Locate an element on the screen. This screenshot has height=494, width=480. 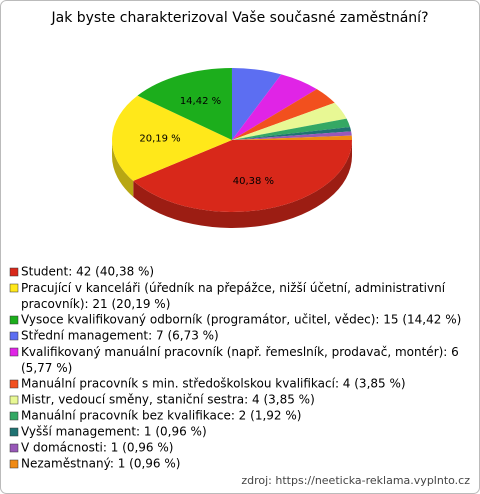
legend-line: (5,77 %) is located at coordinates (46, 368).